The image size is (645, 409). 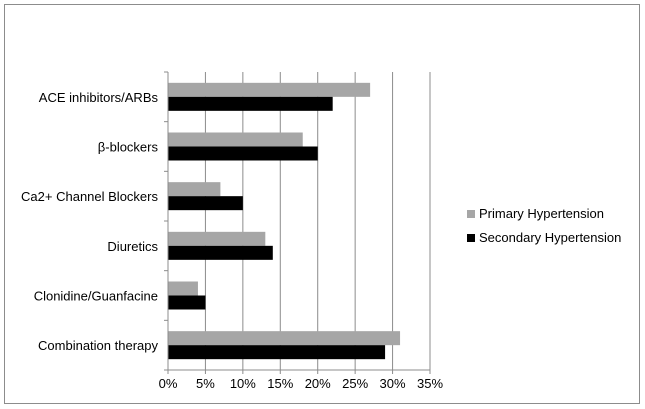 I want to click on category-label: ACE inhibitors/ARBs, so click(x=99, y=97).